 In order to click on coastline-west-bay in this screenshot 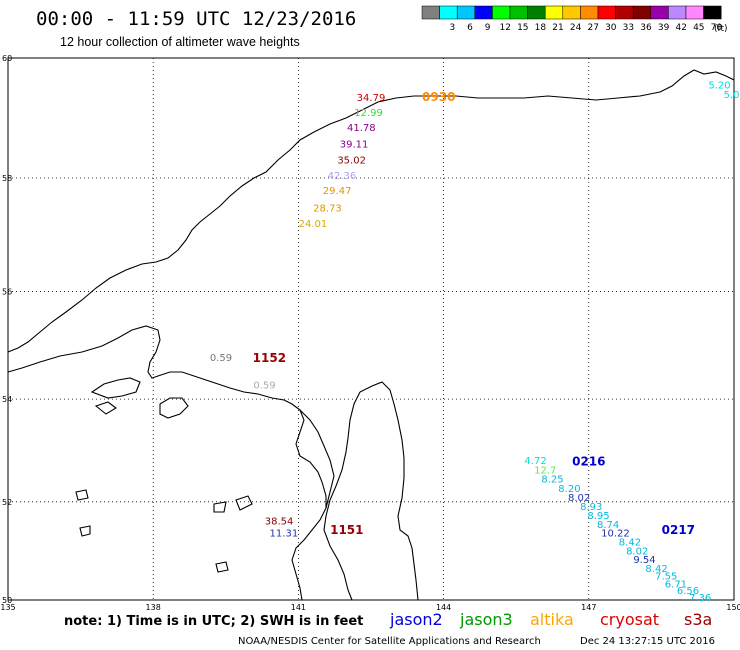, I will do `click(167, 416)`.